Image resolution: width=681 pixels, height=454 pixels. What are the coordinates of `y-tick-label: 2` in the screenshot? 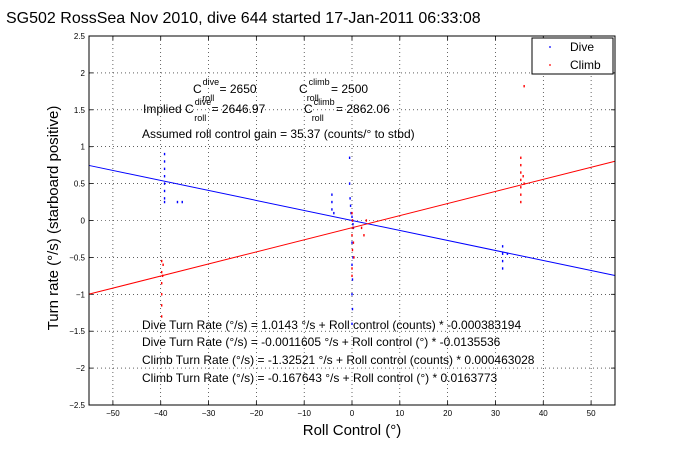 It's located at (83, 73).